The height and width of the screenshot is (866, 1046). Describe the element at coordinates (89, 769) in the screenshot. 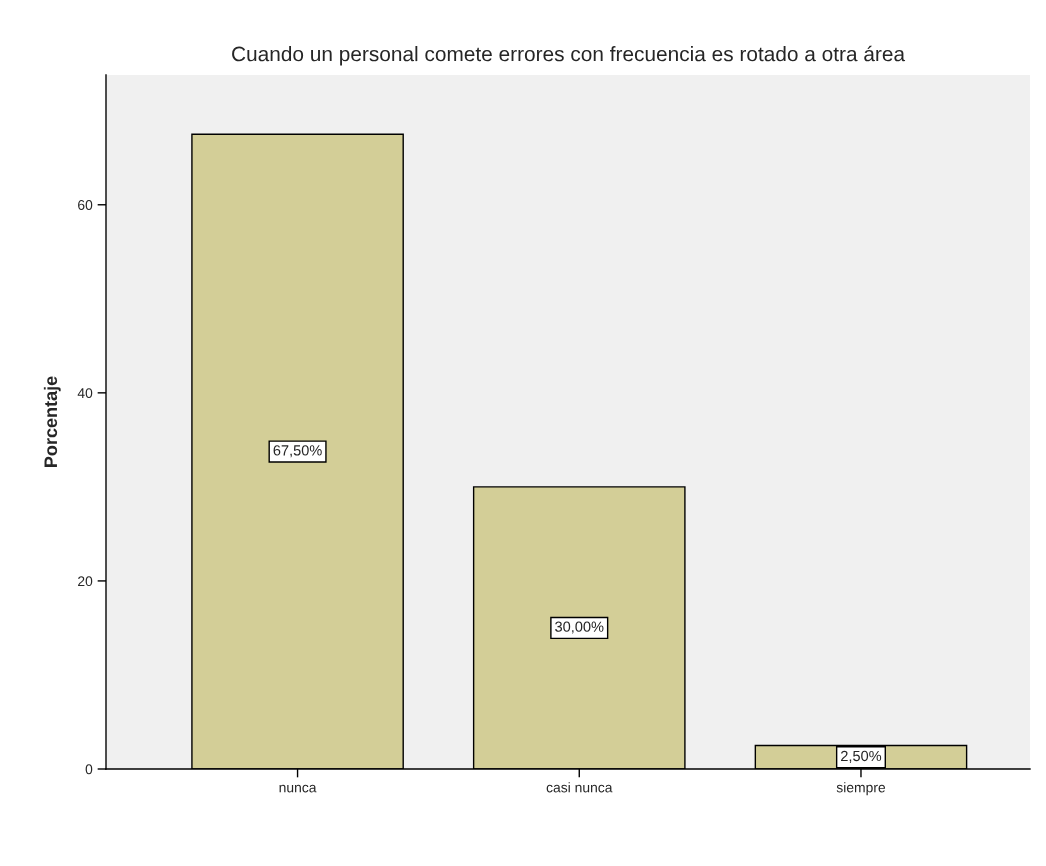

I see `y-tick-label: 0` at that location.